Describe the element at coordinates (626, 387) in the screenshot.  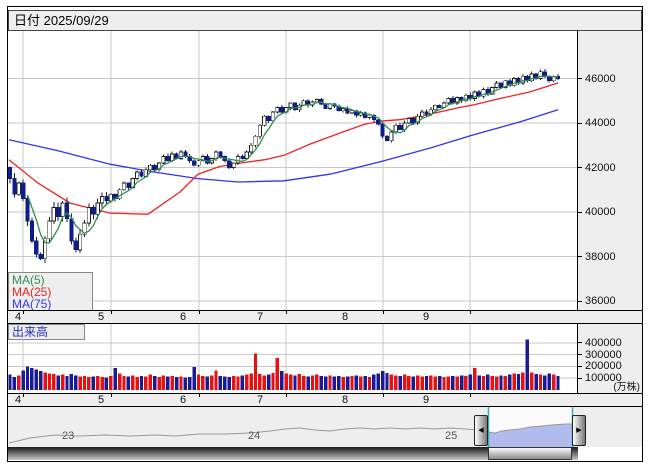
I see `volume-axis-unit: (万株)` at that location.